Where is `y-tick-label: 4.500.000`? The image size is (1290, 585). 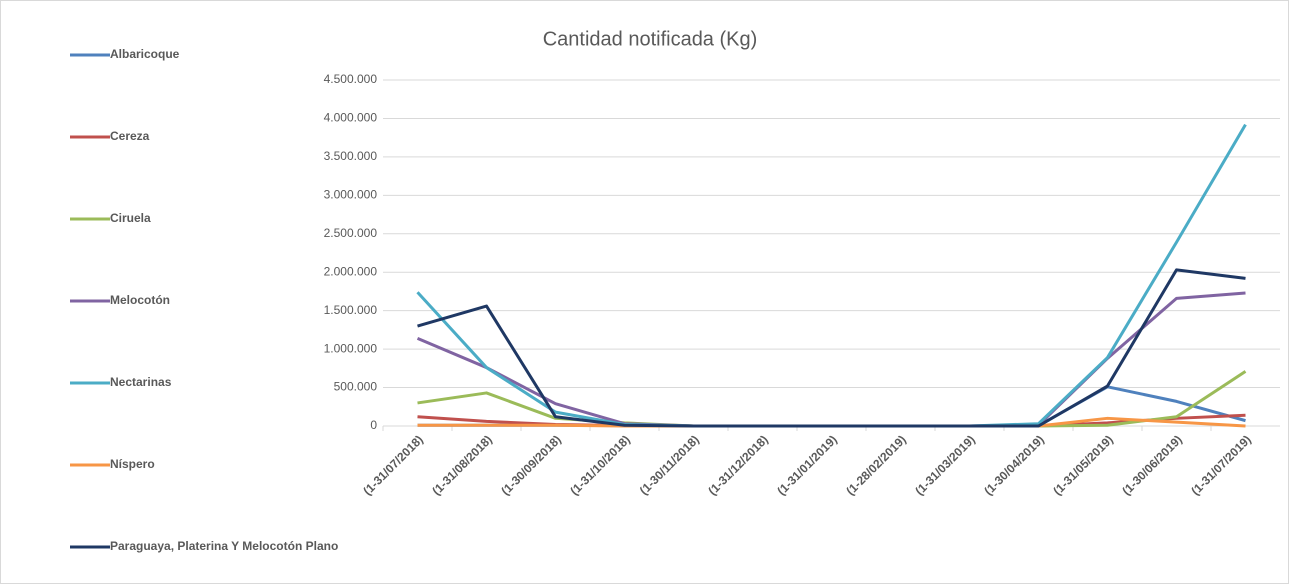 y-tick-label: 4.500.000 is located at coordinates (351, 79).